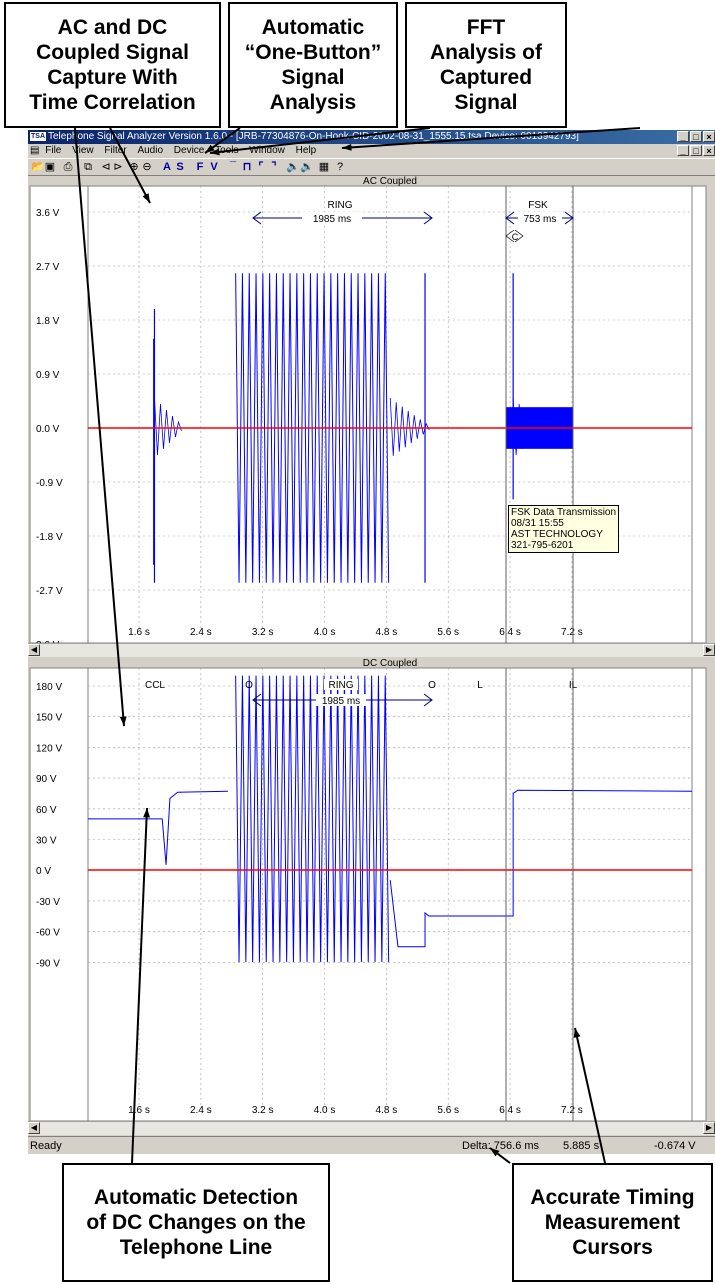  Describe the element at coordinates (557, 534) in the screenshot. I see `tooltip-line: AST TECHNOLOGY` at that location.